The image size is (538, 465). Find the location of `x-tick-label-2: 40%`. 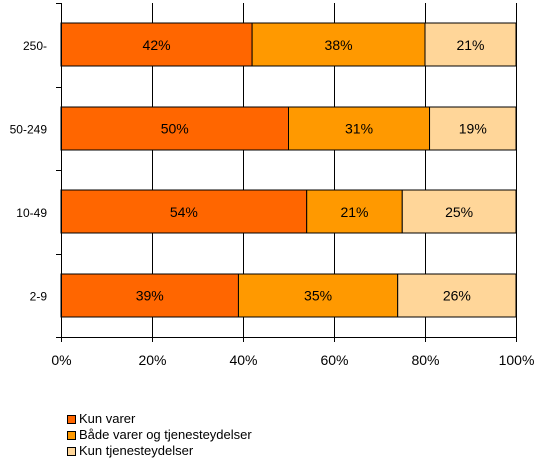

x-tick-label-2: 40% is located at coordinates (243, 360).